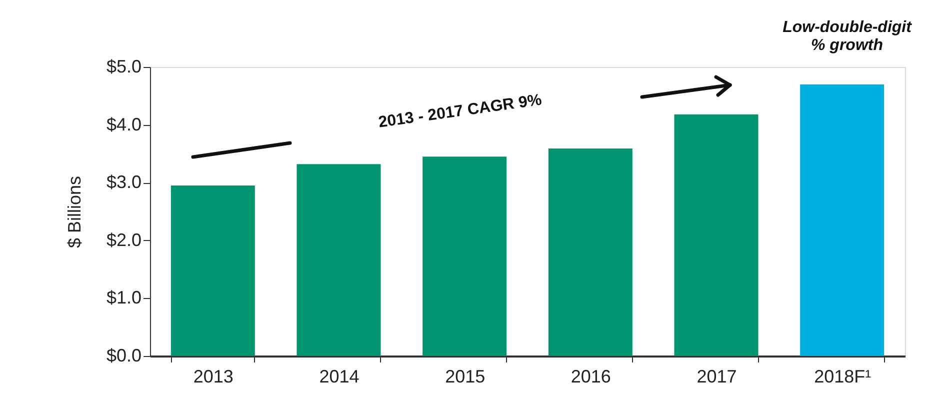 The height and width of the screenshot is (403, 949). Describe the element at coordinates (124, 298) in the screenshot. I see `y-tick-label: $1.0` at that location.